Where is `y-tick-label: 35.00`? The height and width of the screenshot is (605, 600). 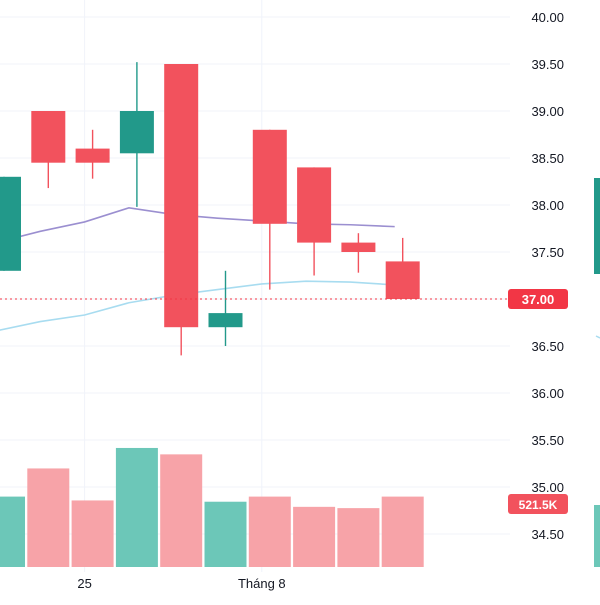
y-tick-label: 35.00 is located at coordinates (547, 487).